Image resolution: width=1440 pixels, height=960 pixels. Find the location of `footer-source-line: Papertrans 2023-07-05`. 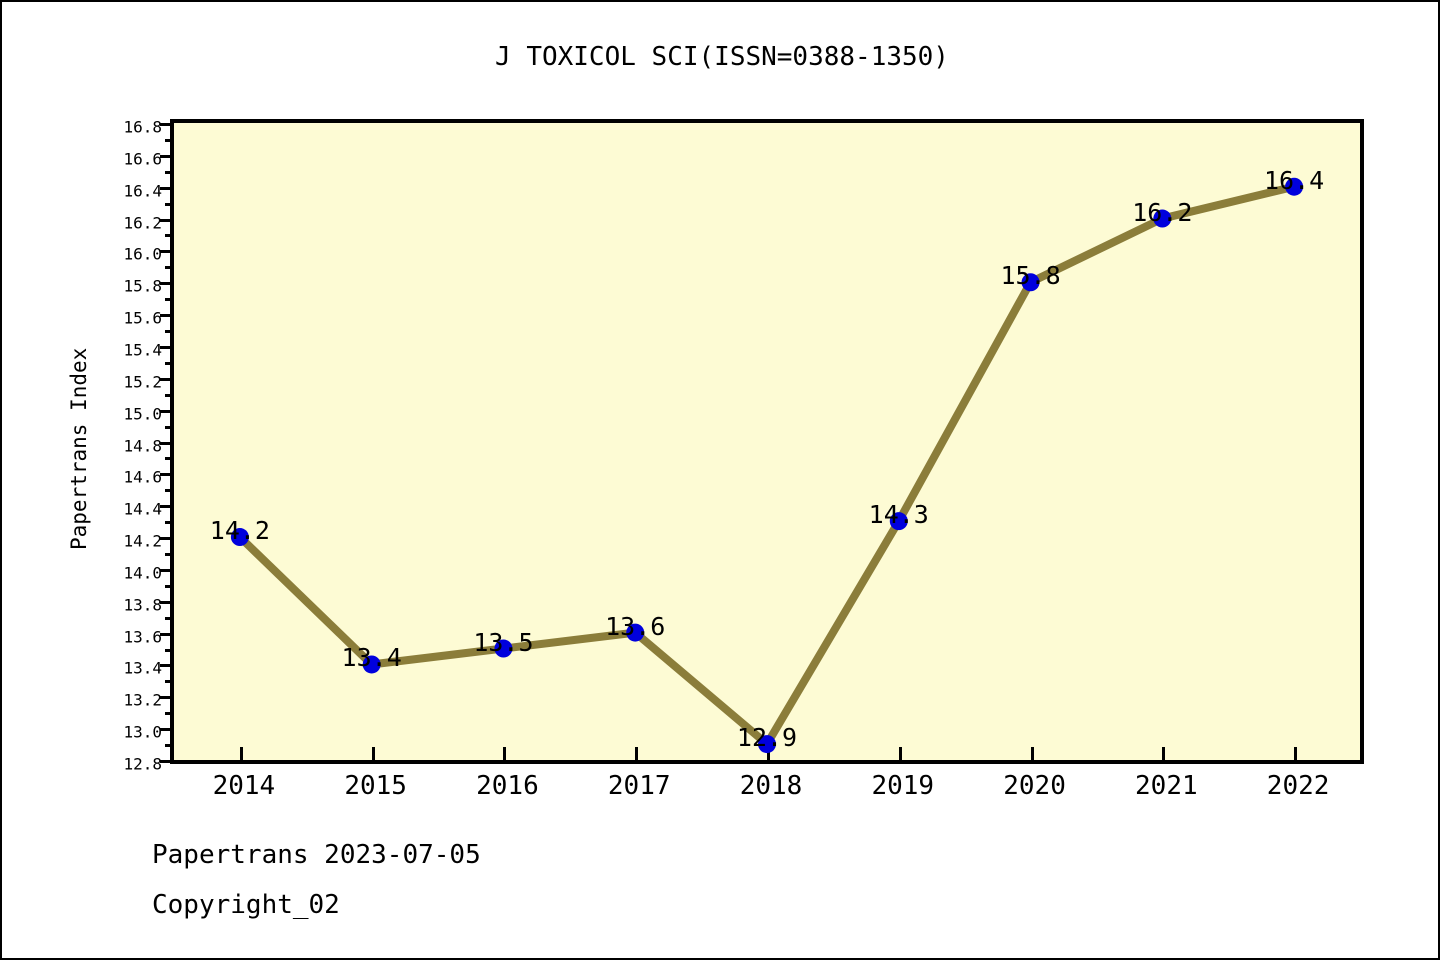

footer-source-line: Papertrans 2023-07-05 is located at coordinates (316, 855).